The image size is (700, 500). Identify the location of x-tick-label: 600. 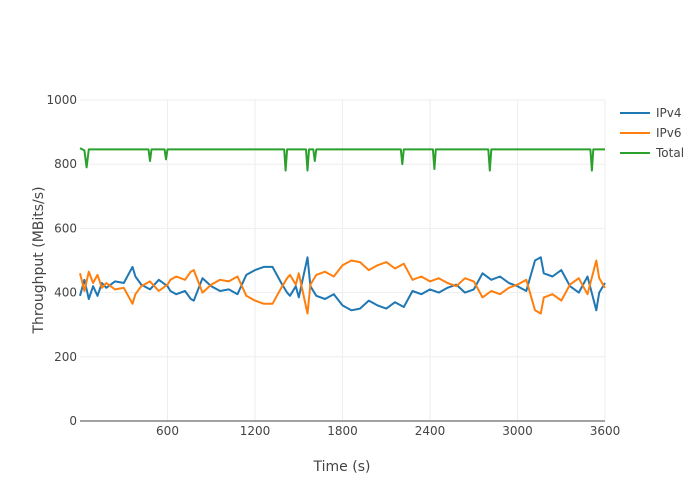
(167, 431).